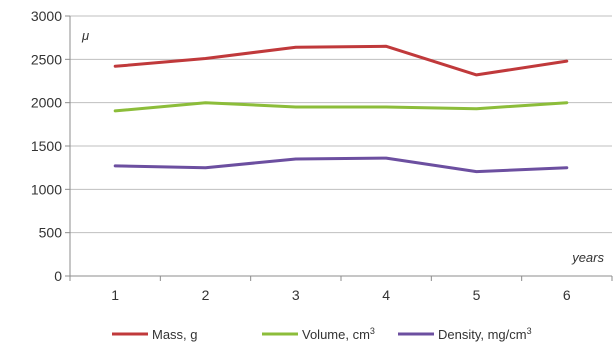 This screenshot has width=616, height=352. Describe the element at coordinates (46, 103) in the screenshot. I see `y-tick-label: 2000` at that location.